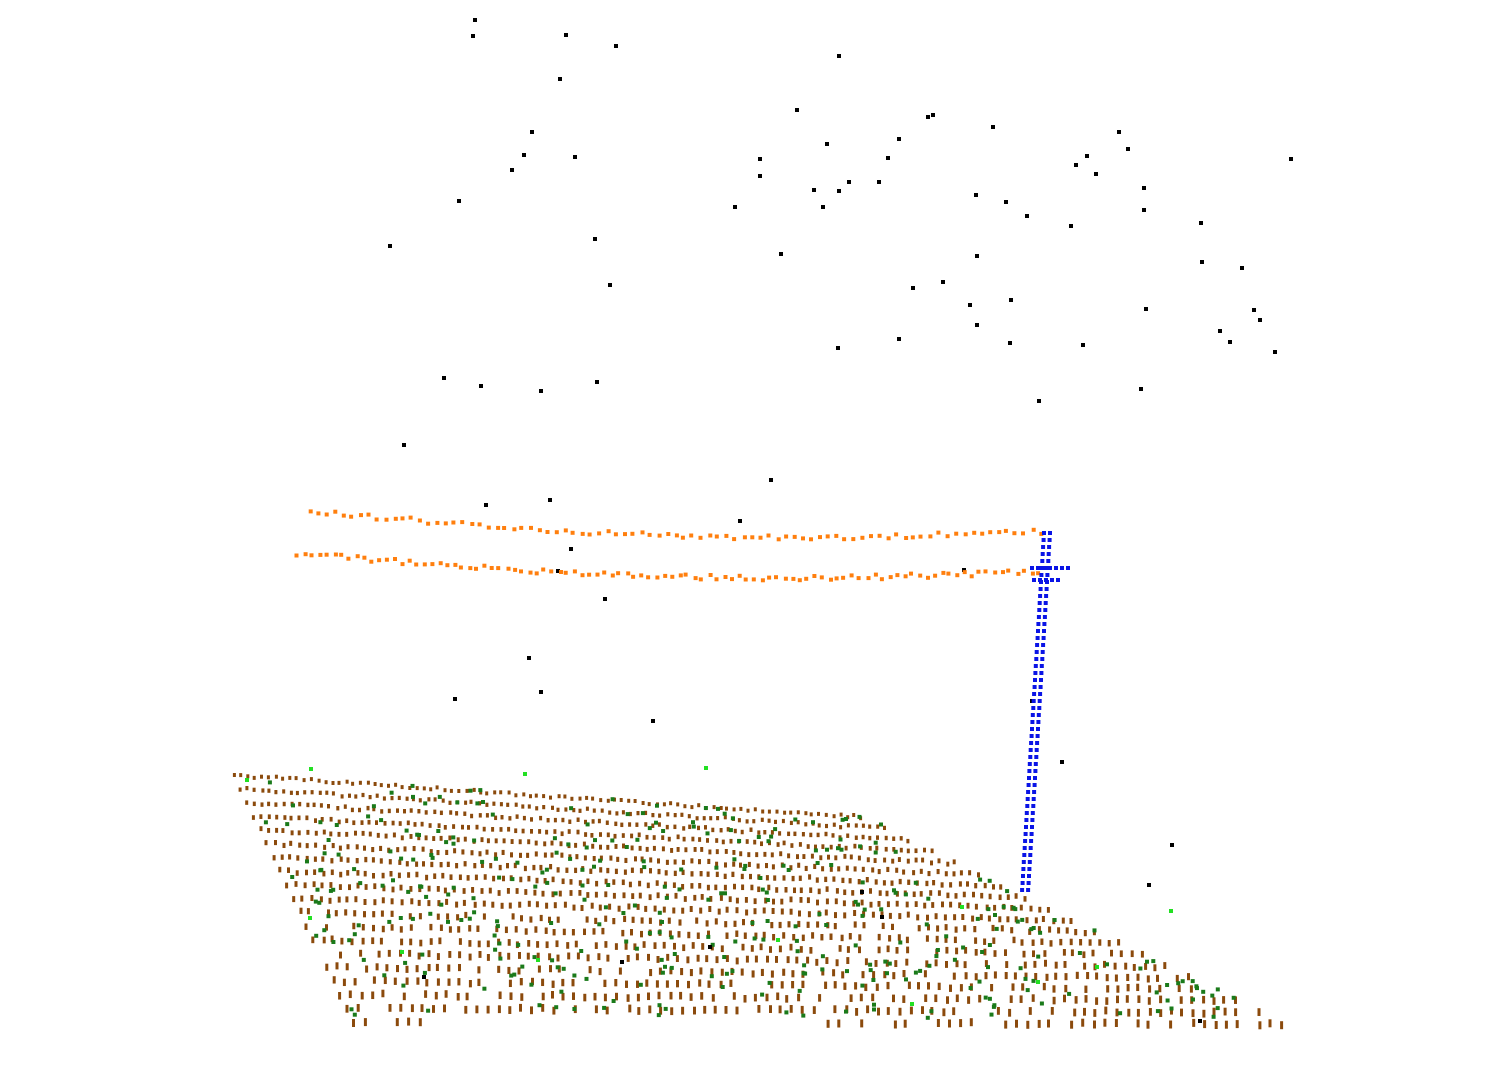 The image size is (1495, 1075). I want to click on low-vegetation-points, so click(749, 900).